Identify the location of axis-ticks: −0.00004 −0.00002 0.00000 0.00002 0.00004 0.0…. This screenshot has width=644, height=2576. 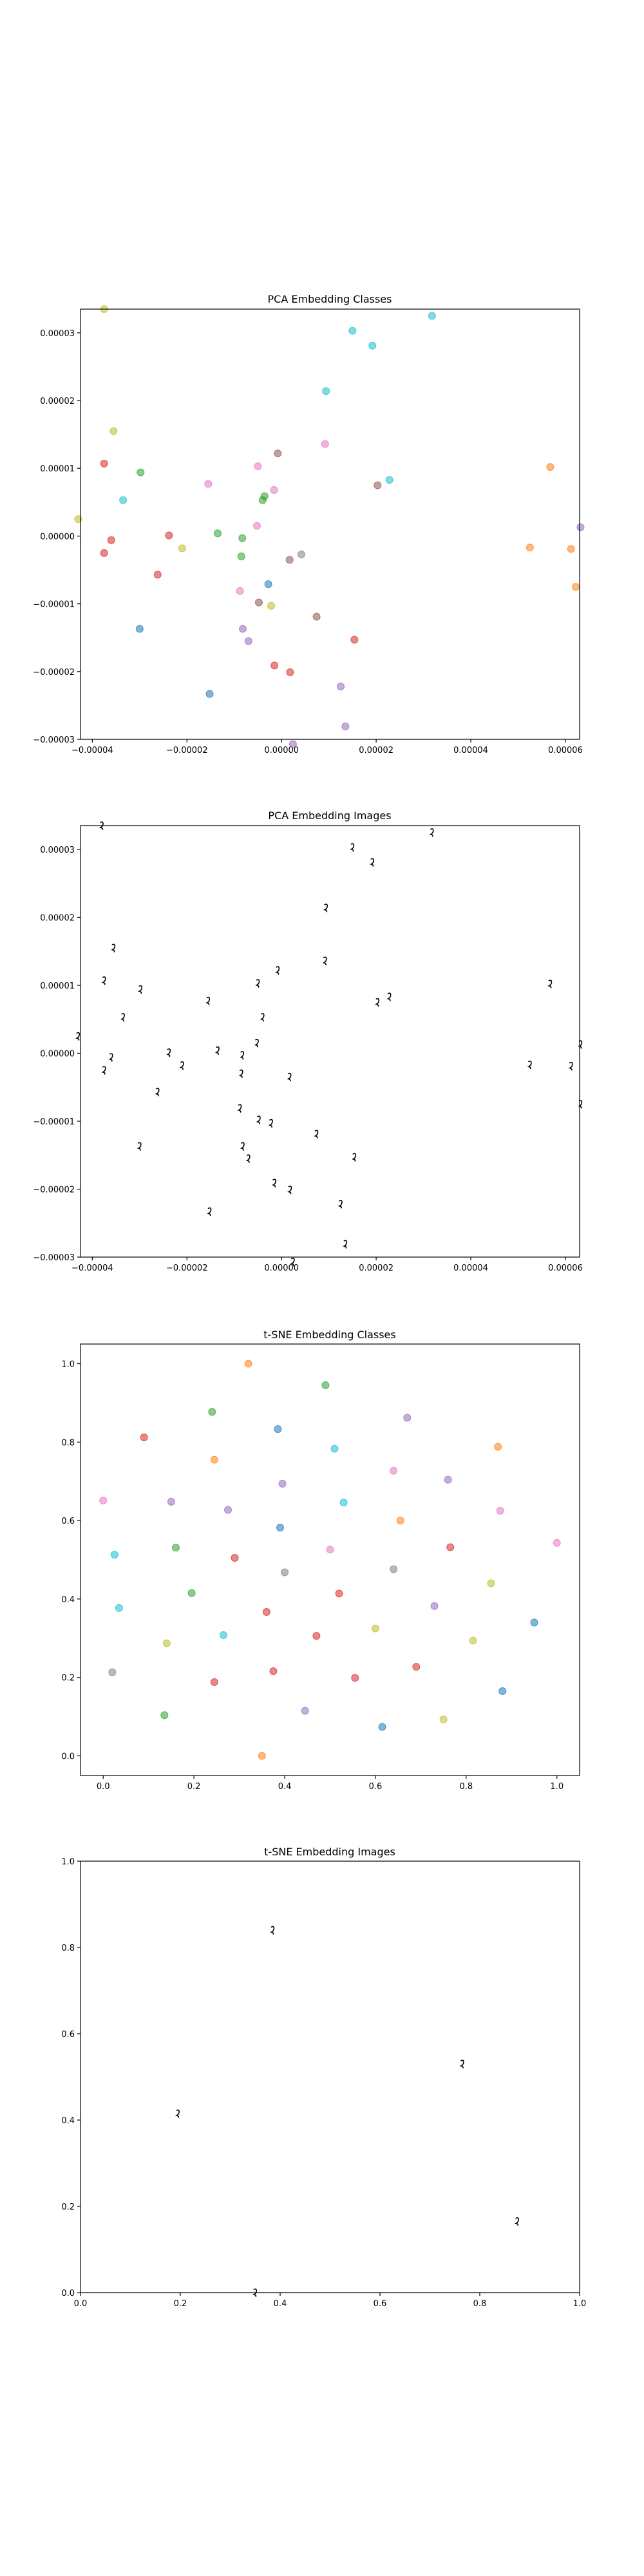
(308, 1060).